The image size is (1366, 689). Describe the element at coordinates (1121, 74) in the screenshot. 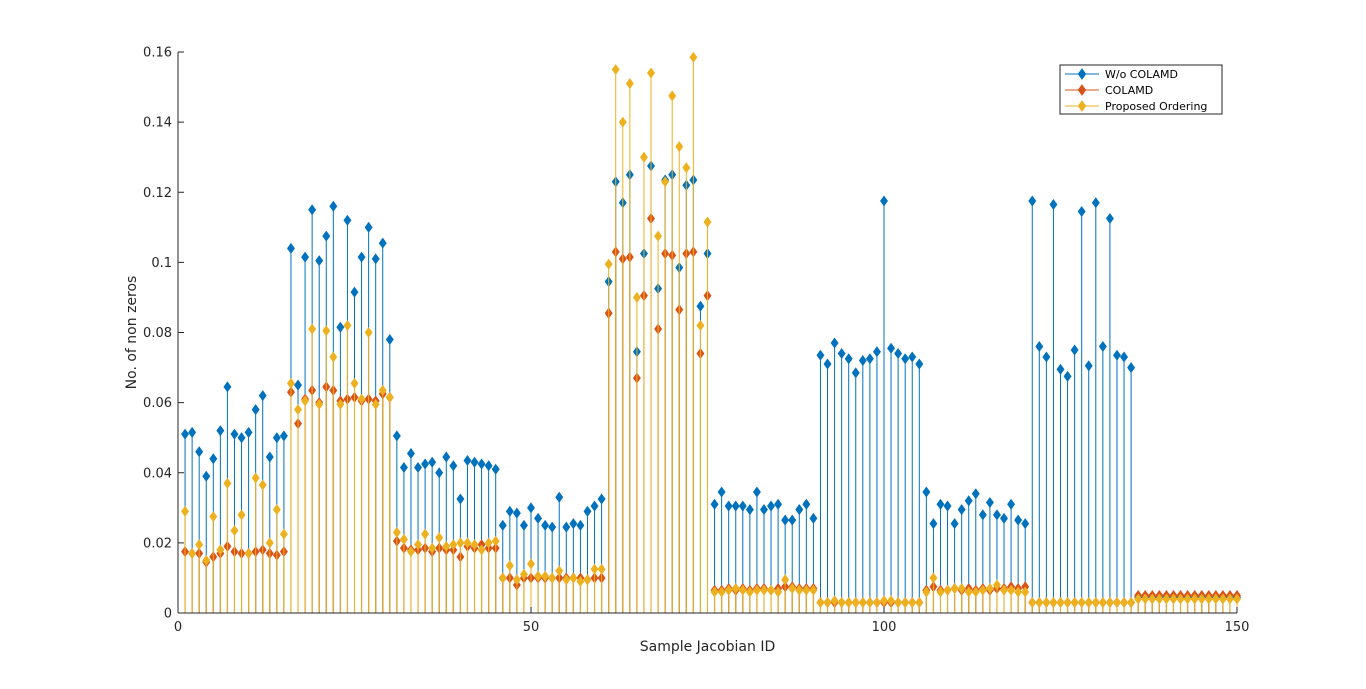

I see `legend-entry-1: W/o COLAMD` at that location.